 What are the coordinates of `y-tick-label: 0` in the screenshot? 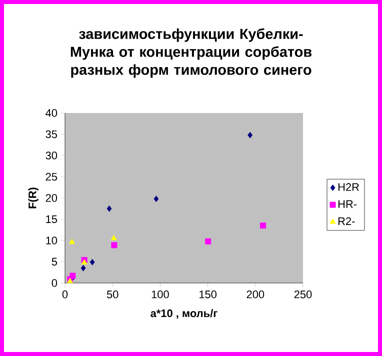 It's located at (55, 283).